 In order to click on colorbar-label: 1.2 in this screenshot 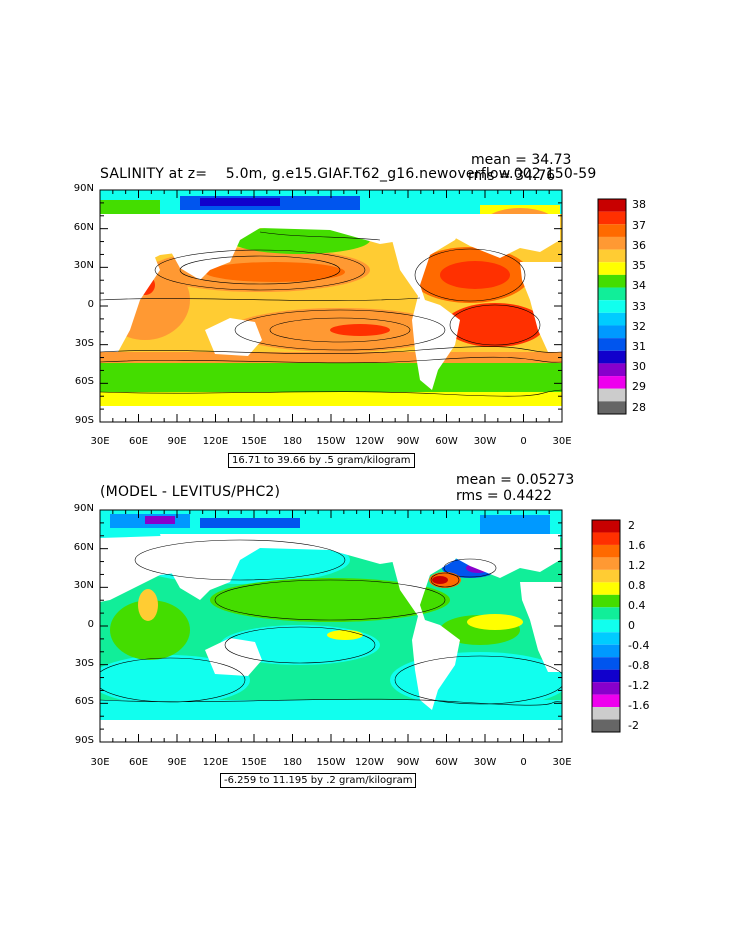, I will do `click(637, 566)`.